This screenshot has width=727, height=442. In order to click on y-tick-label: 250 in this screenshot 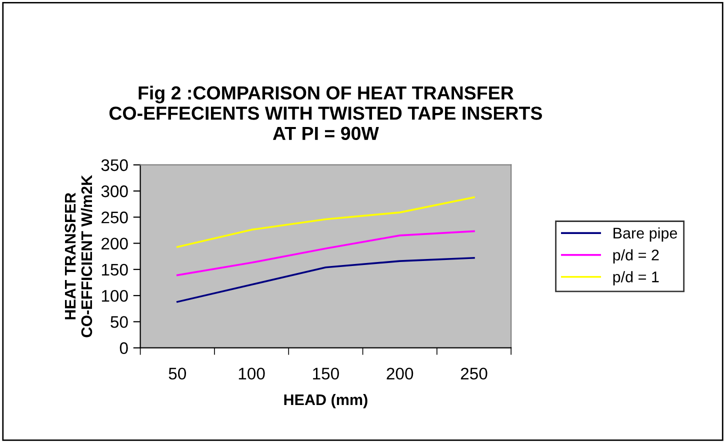, I will do `click(115, 218)`.